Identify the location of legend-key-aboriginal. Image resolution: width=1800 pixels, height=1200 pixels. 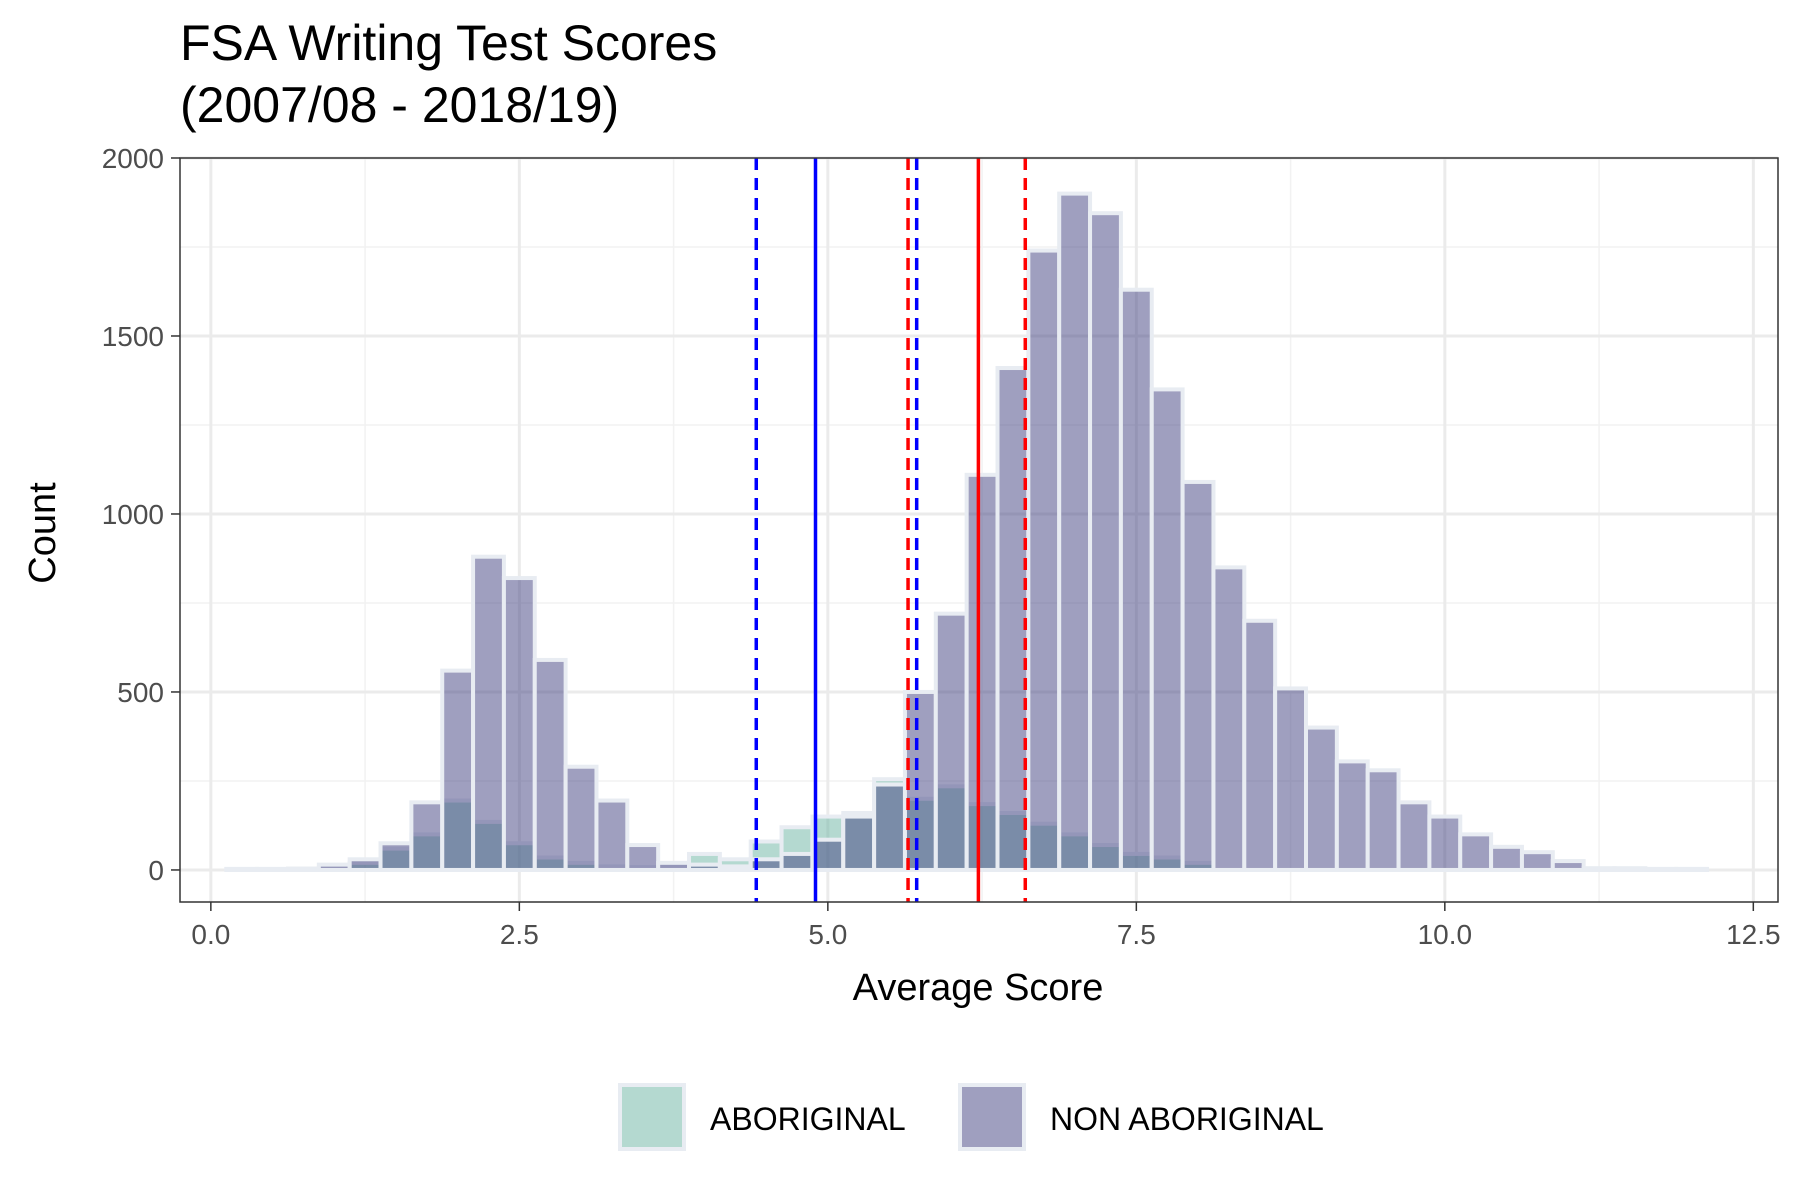
(652, 1117).